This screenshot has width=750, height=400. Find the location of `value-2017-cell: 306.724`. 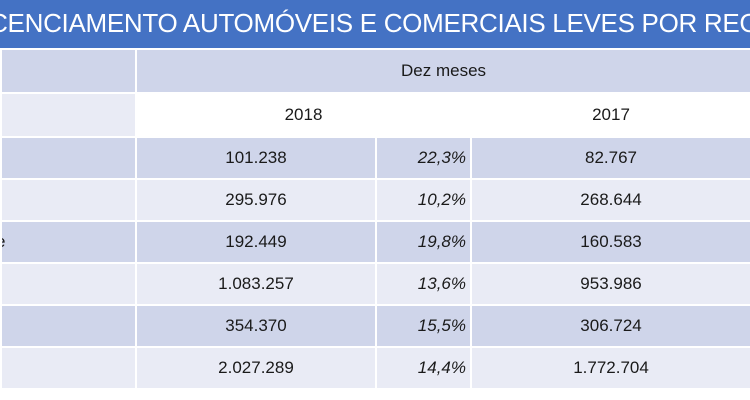

value-2017-cell: 306.724 is located at coordinates (609, 326).